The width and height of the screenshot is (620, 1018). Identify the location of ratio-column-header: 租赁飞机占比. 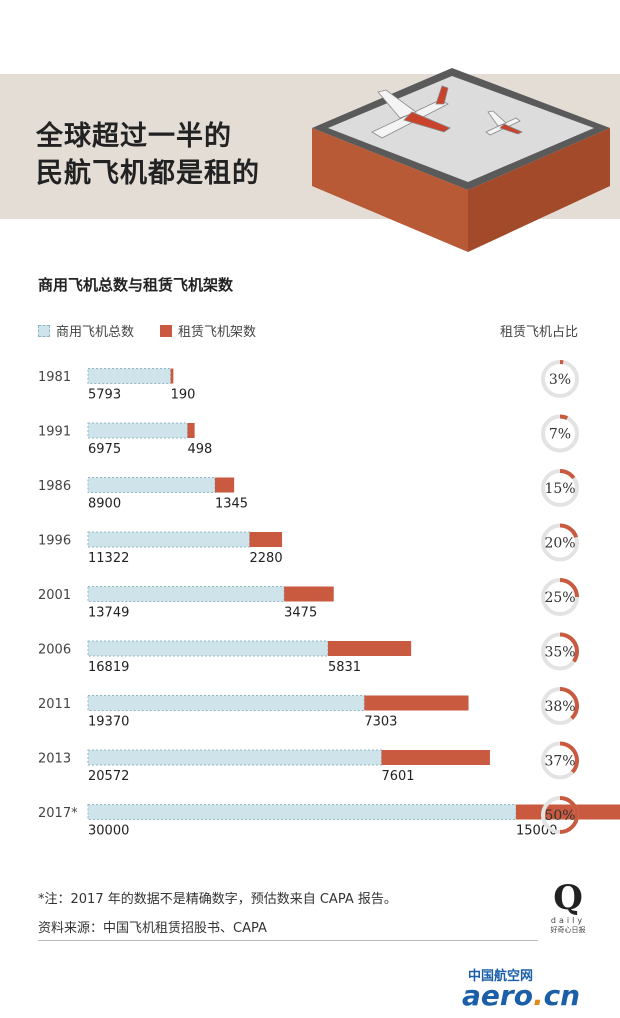
(539, 332).